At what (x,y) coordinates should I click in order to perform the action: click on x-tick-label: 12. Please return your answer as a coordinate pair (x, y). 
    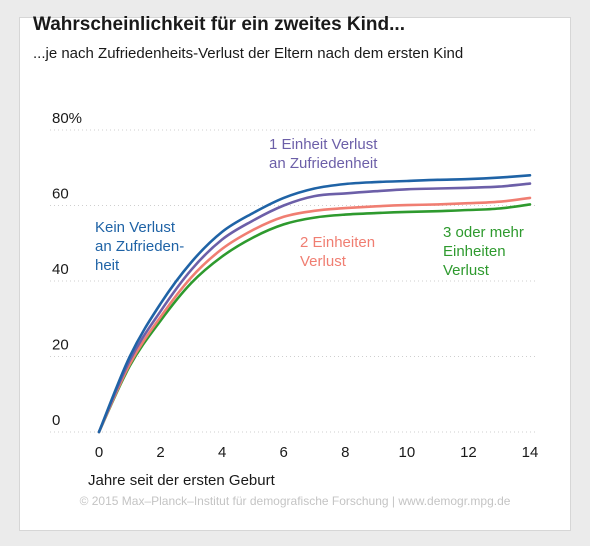
    Looking at the image, I should click on (468, 452).